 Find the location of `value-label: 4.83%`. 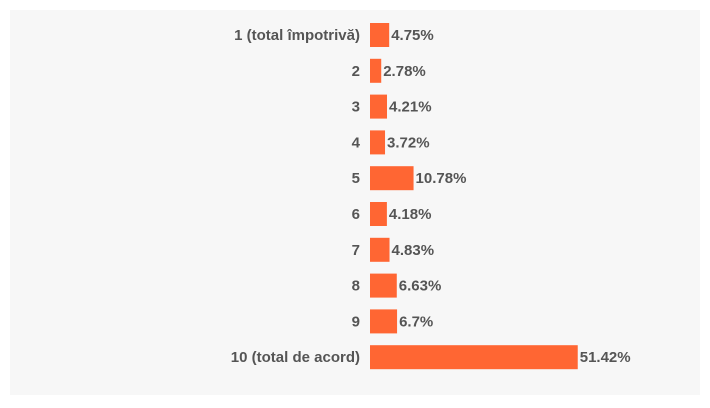

value-label: 4.83% is located at coordinates (413, 250).